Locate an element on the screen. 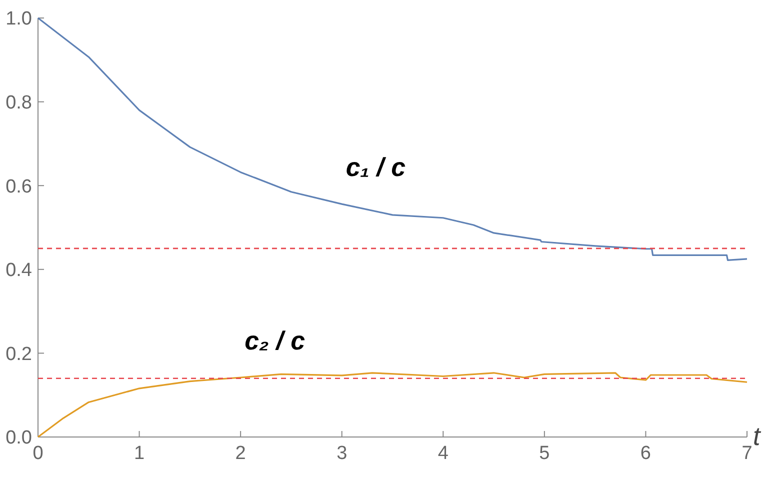 The image size is (770, 479). series-label: c₂ / c is located at coordinates (275, 341).